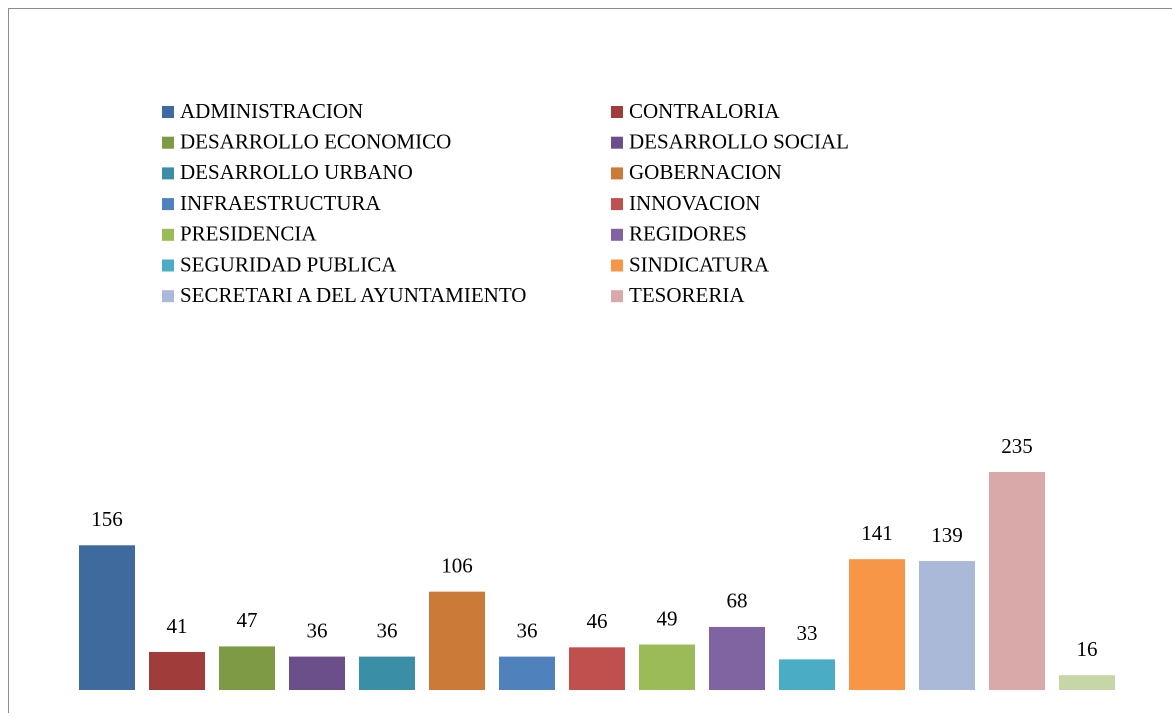 The image size is (1172, 718). I want to click on legend-label: SINDICATURA, so click(699, 264).